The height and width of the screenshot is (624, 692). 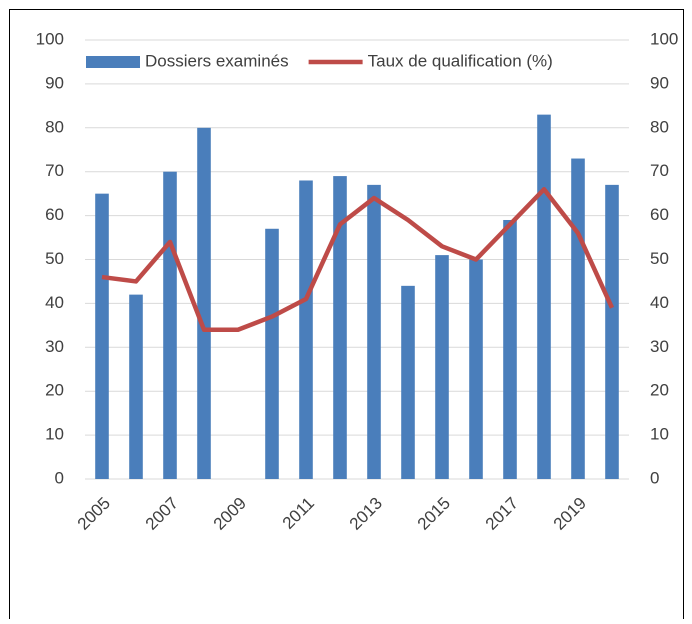 What do you see at coordinates (59, 477) in the screenshot?
I see `y-tick-label: 0` at bounding box center [59, 477].